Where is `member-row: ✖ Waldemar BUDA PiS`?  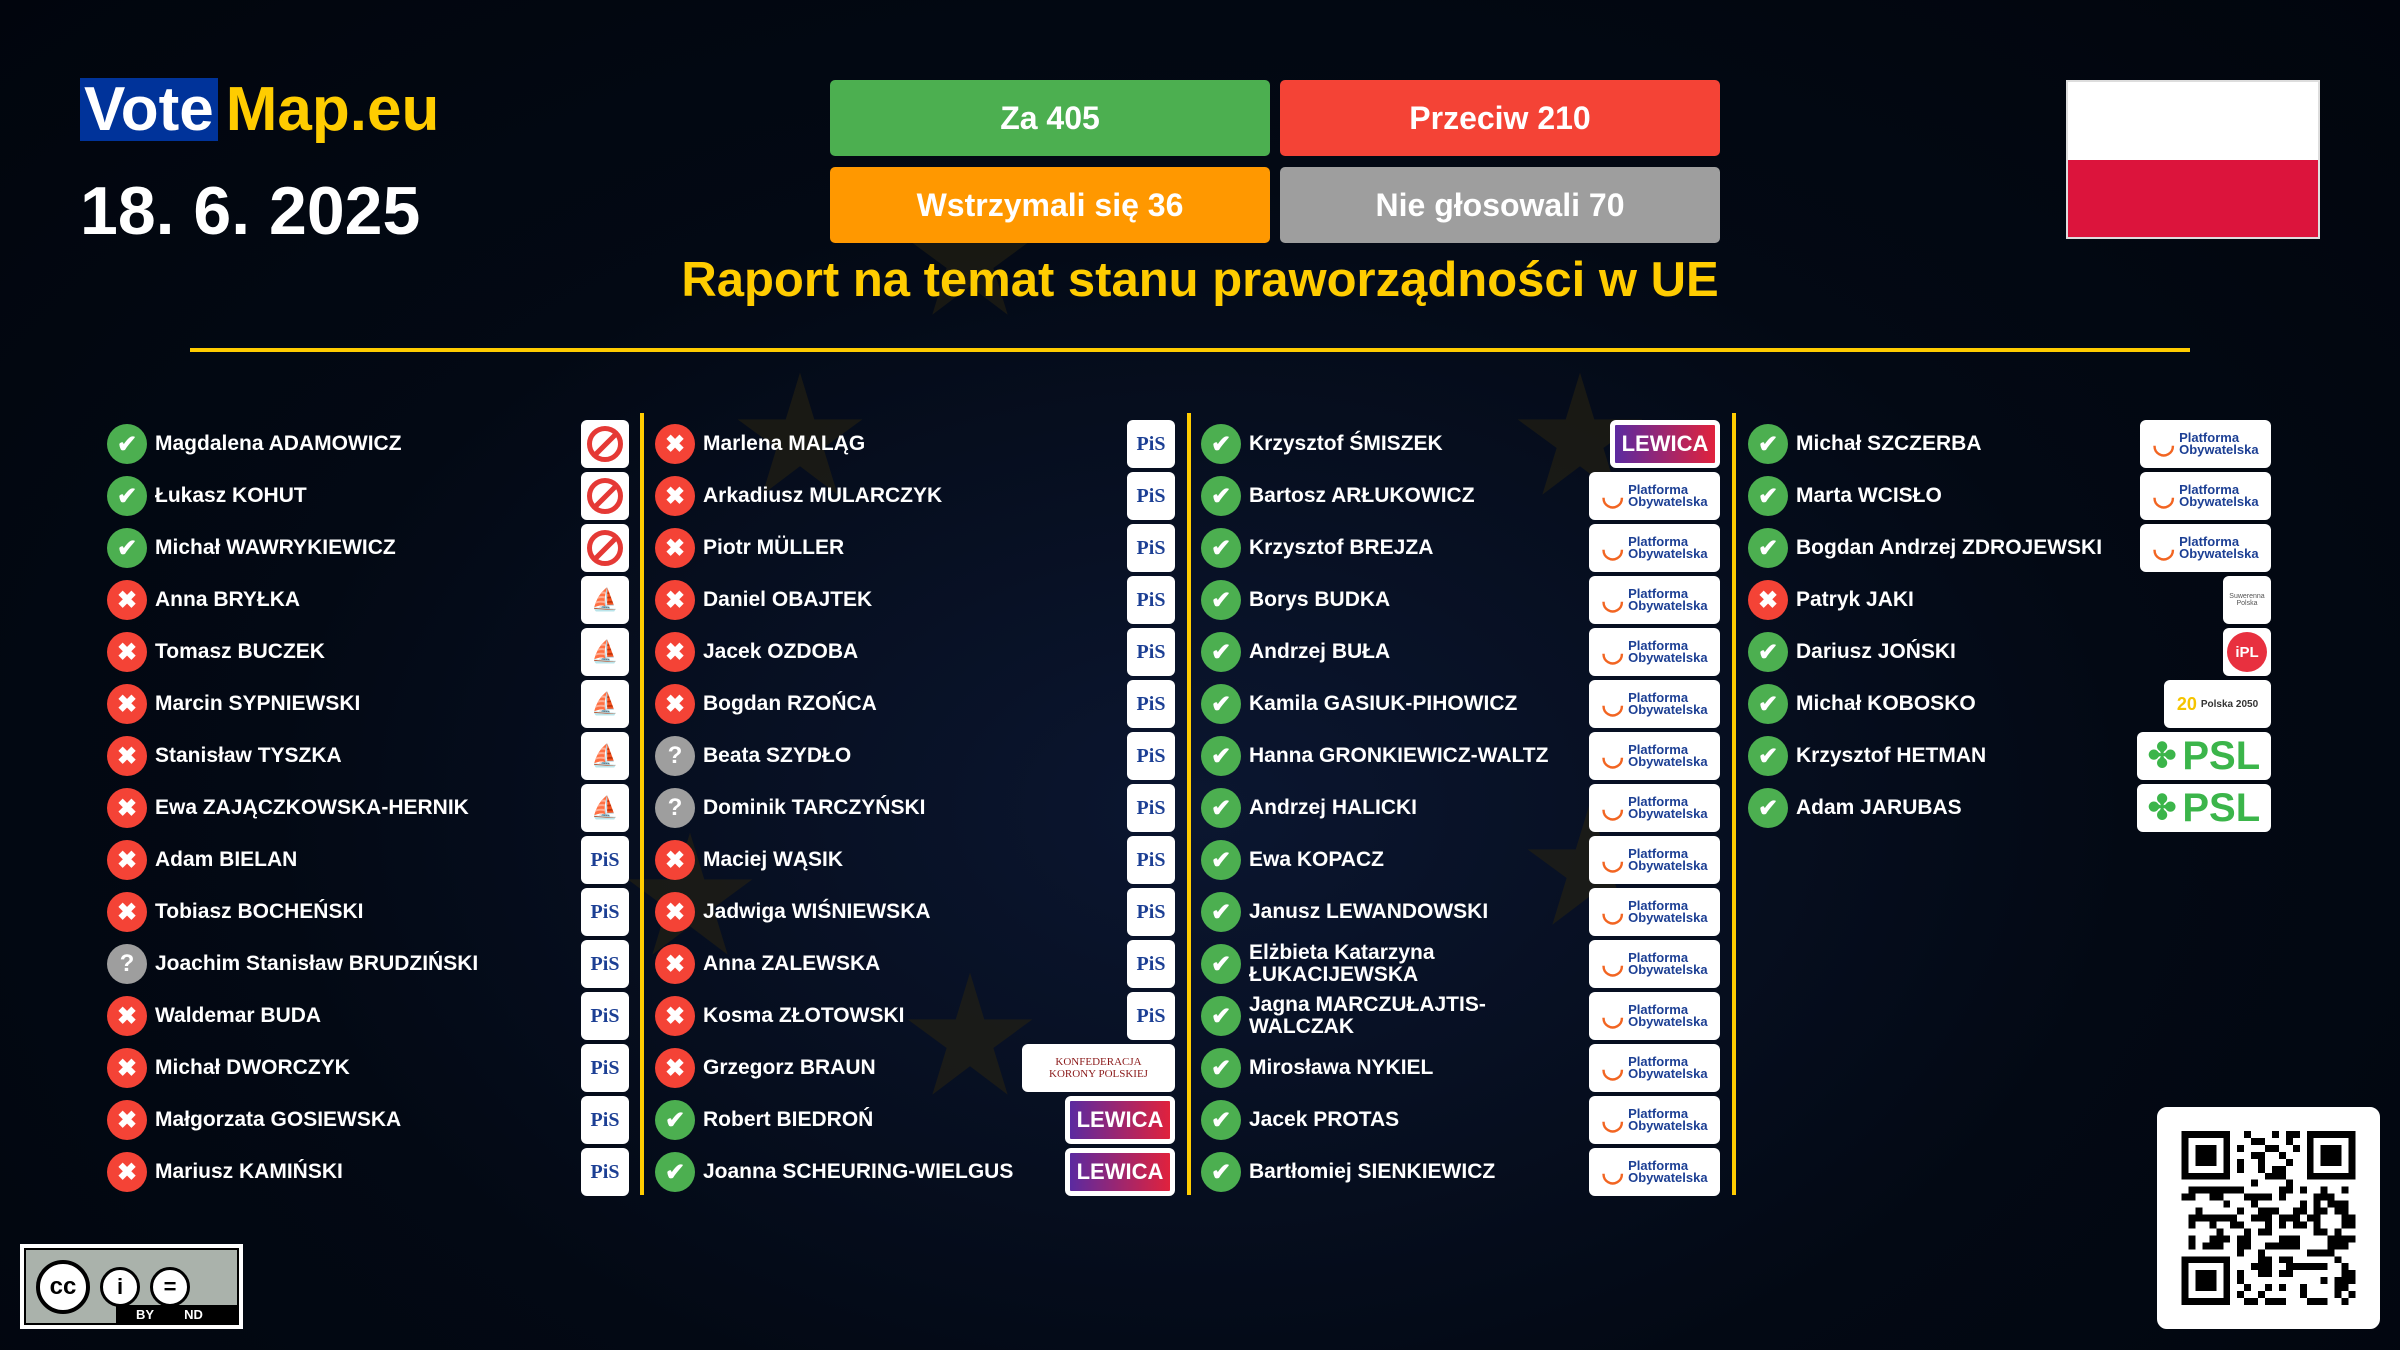 member-row: ✖ Waldemar BUDA PiS is located at coordinates (368, 1016).